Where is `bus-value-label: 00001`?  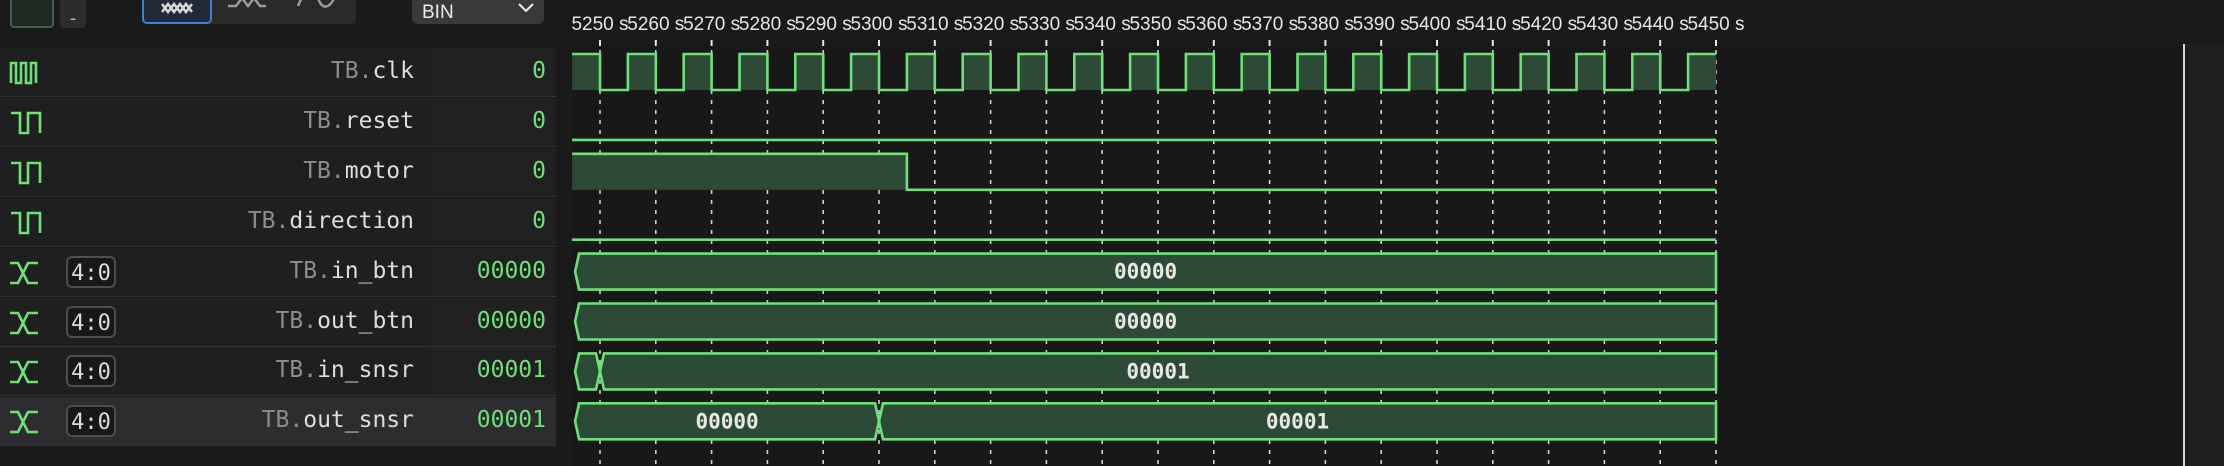 bus-value-label: 00001 is located at coordinates (1157, 371).